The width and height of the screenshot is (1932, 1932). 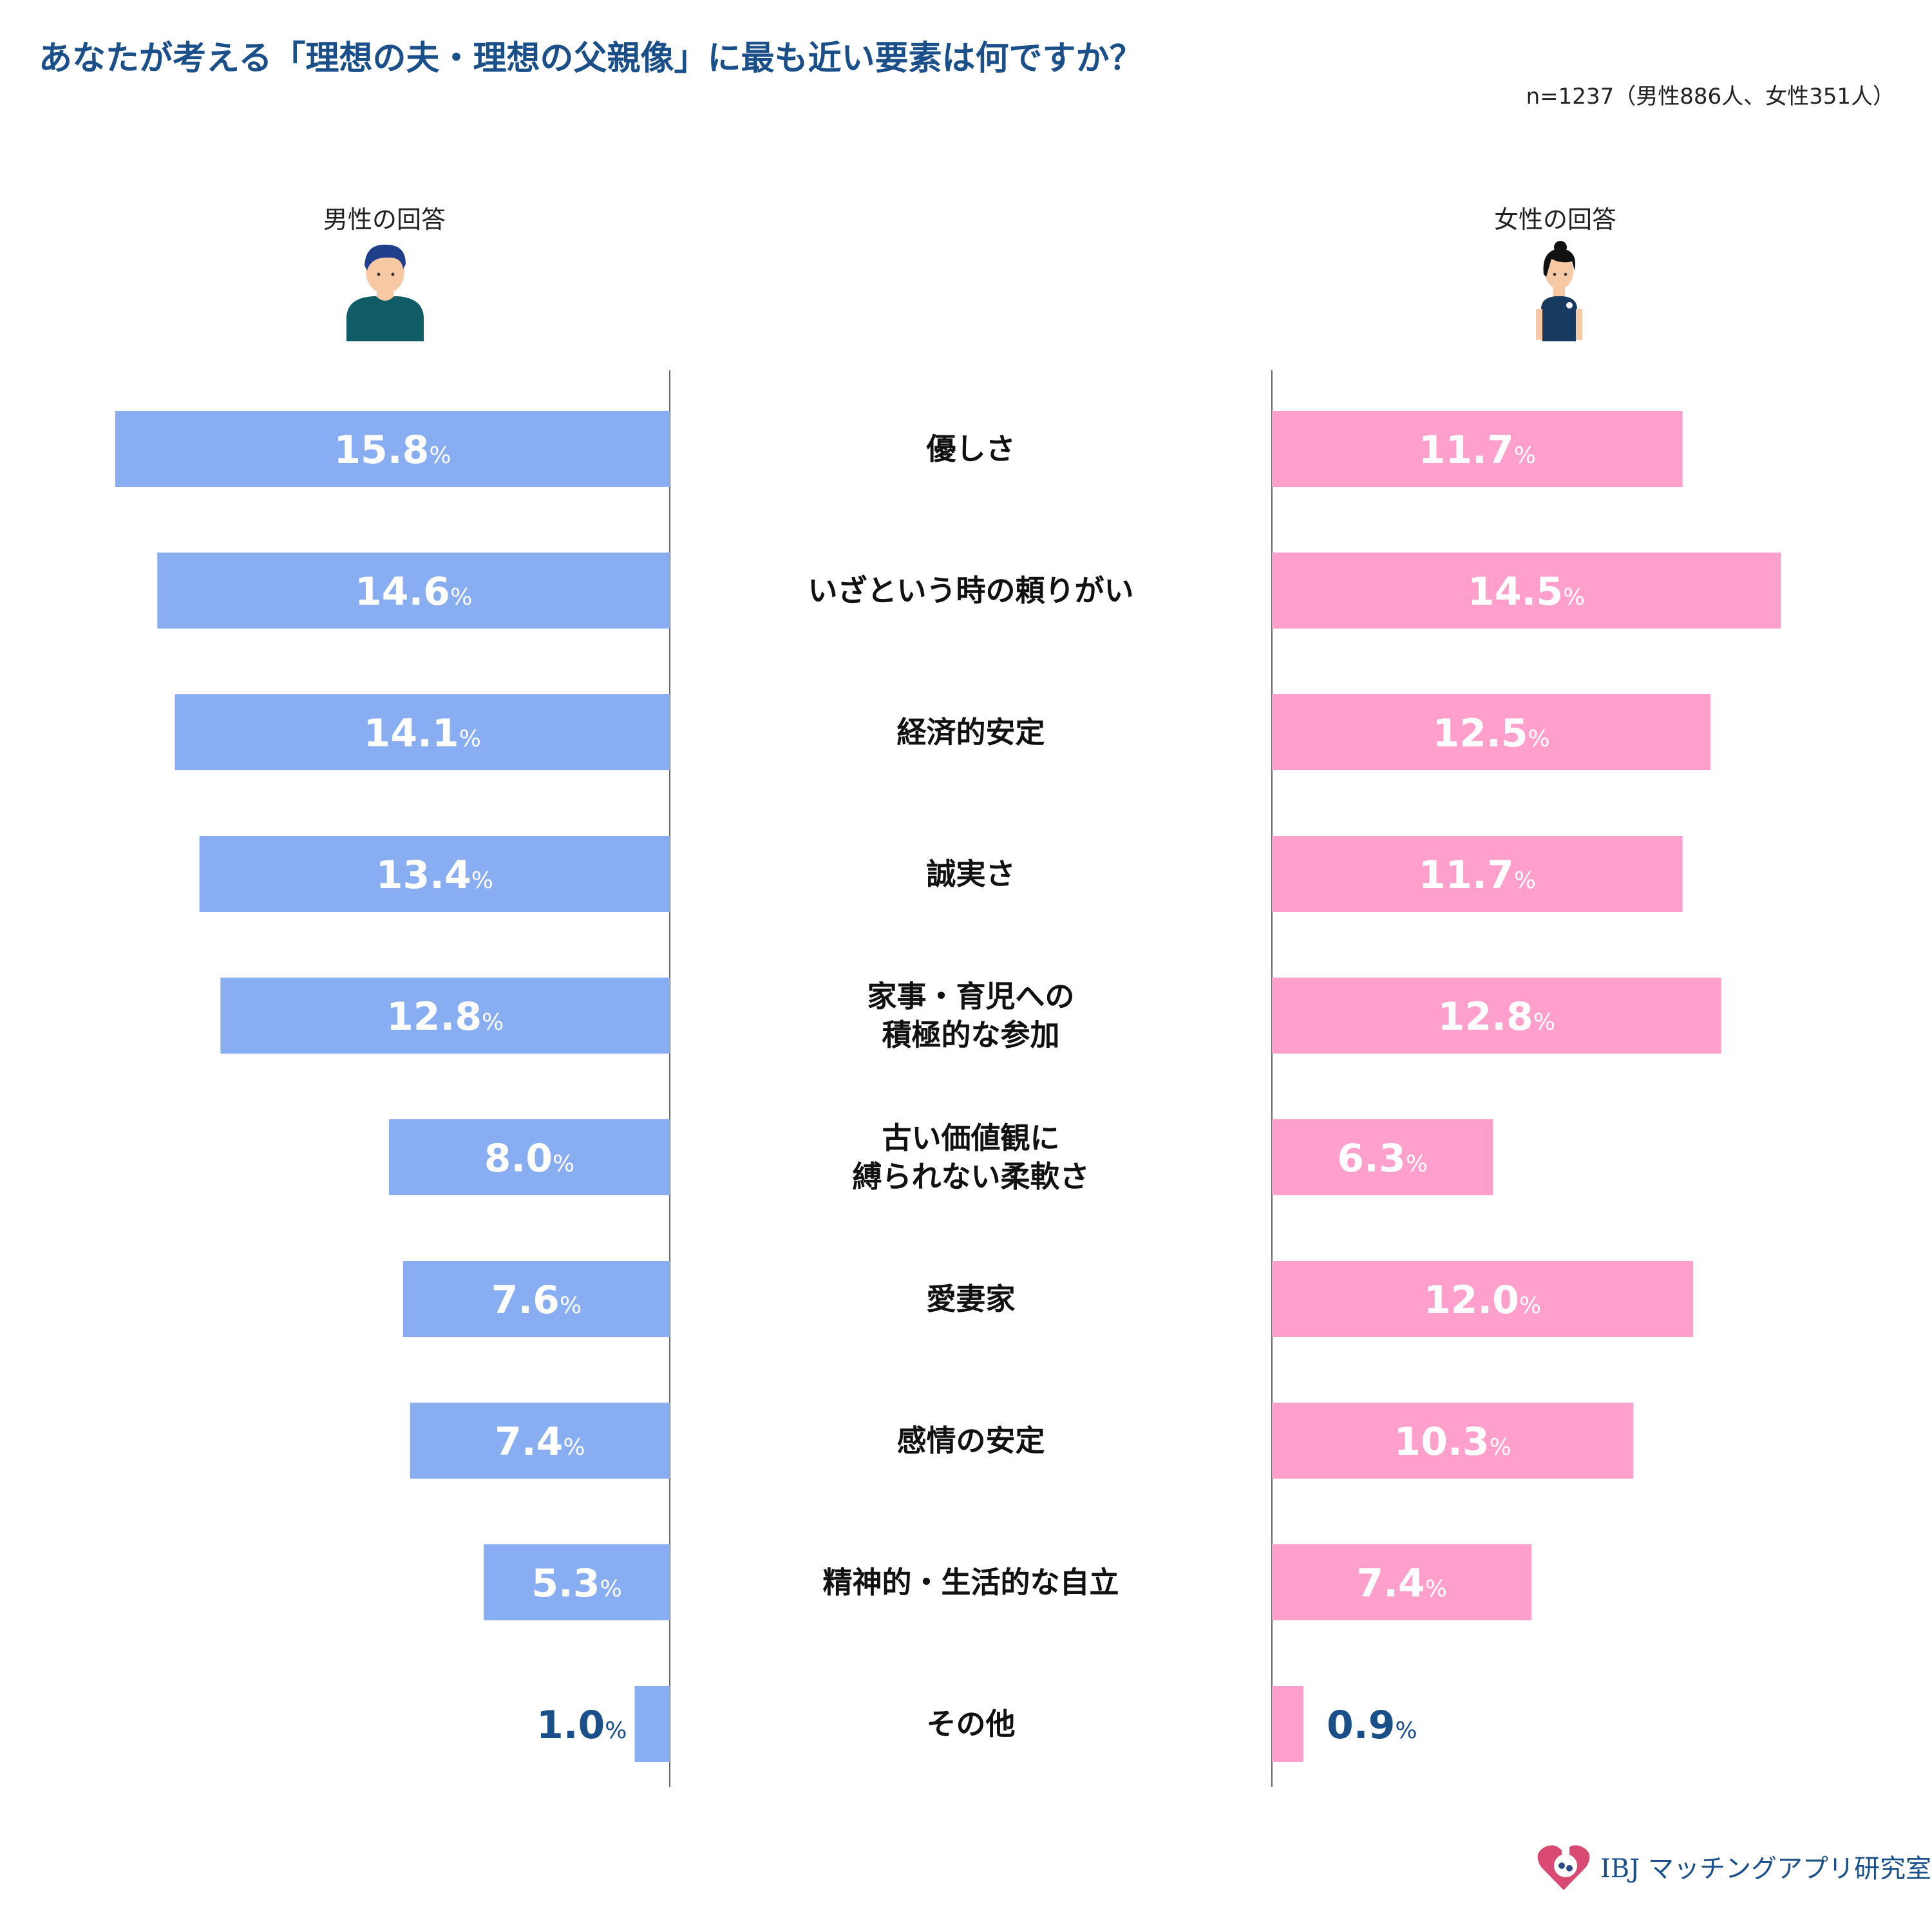 I want to click on male-value-label: 14.1%, so click(x=422, y=733).